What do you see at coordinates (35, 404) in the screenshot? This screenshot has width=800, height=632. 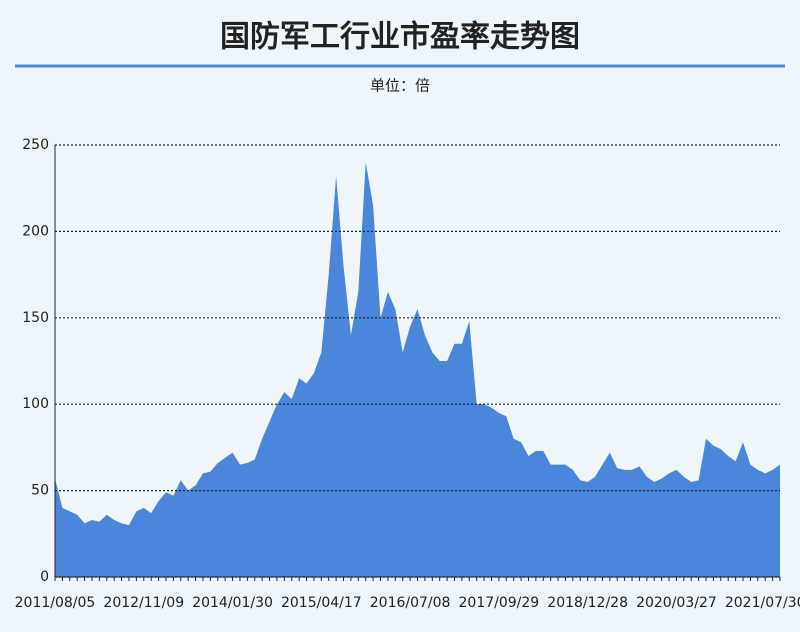 I see `y-tick-label: 100` at bounding box center [35, 404].